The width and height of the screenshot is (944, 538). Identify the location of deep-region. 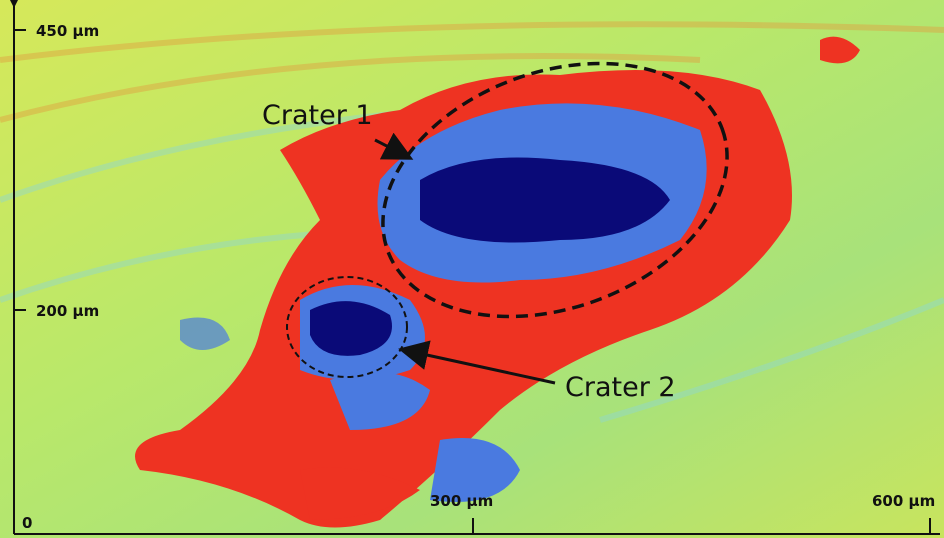
(490, 256).